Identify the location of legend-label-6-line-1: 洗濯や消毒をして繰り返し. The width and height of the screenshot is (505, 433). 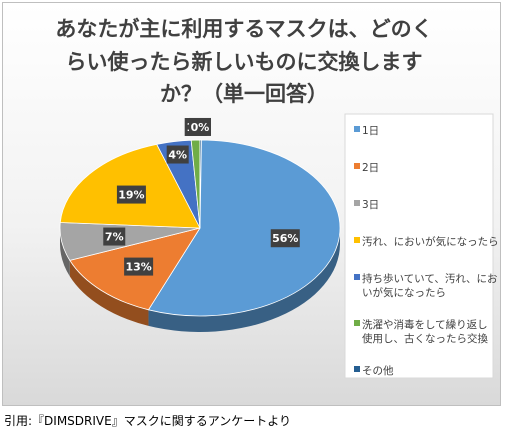
(425, 324).